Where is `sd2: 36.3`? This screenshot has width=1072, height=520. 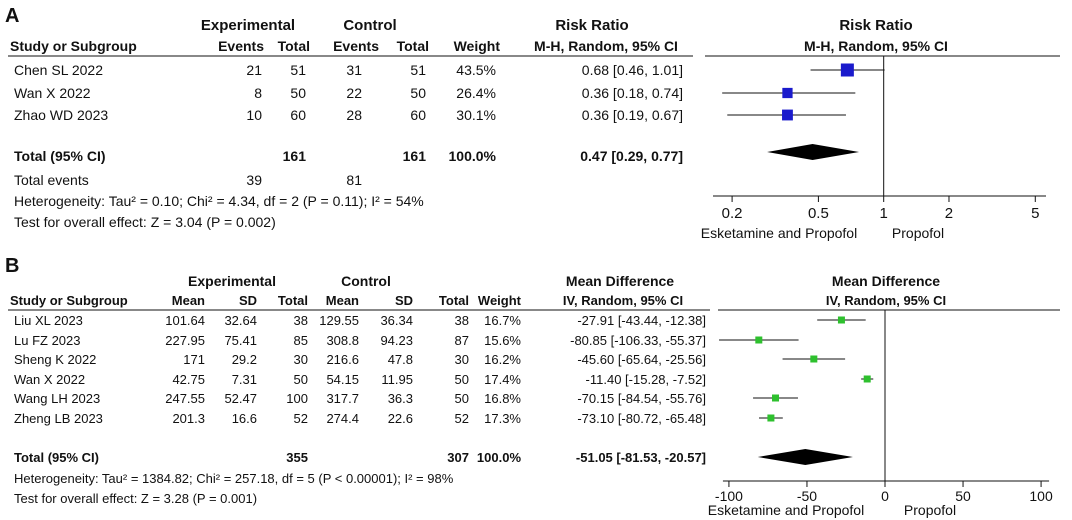 sd2: 36.3 is located at coordinates (400, 398).